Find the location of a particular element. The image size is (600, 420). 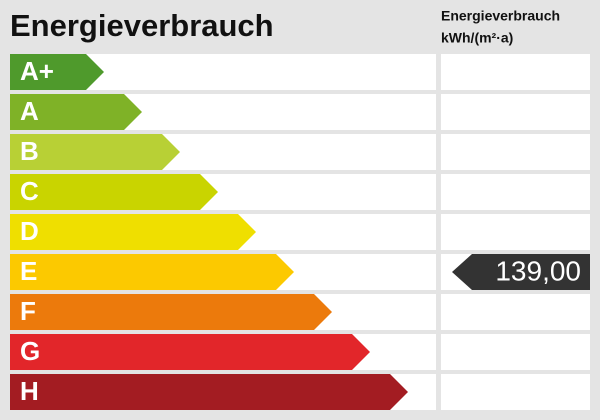

class-label: C is located at coordinates (29, 191).